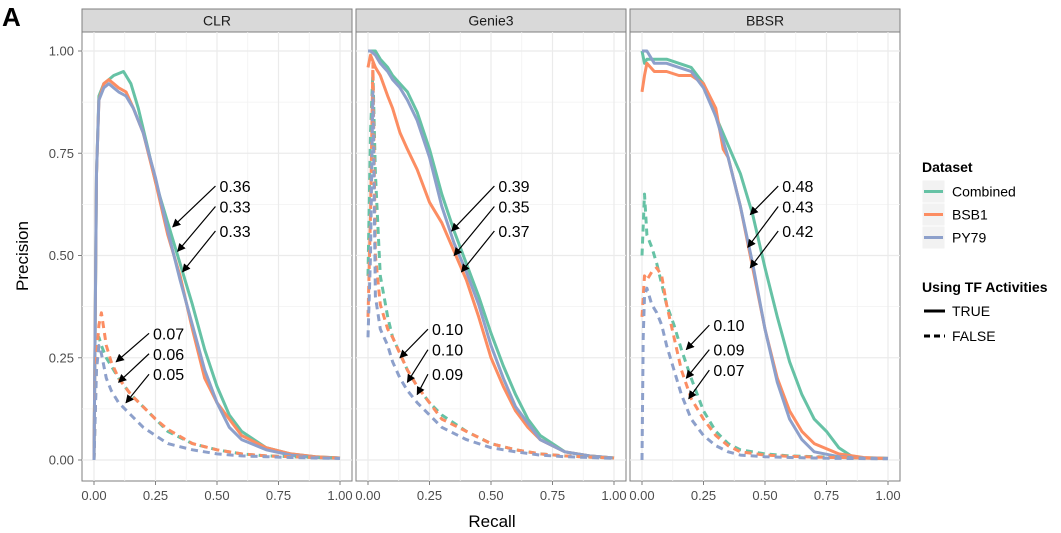 The height and width of the screenshot is (533, 1061). Describe the element at coordinates (765, 21) in the screenshot. I see `facet-title: BBSR` at that location.